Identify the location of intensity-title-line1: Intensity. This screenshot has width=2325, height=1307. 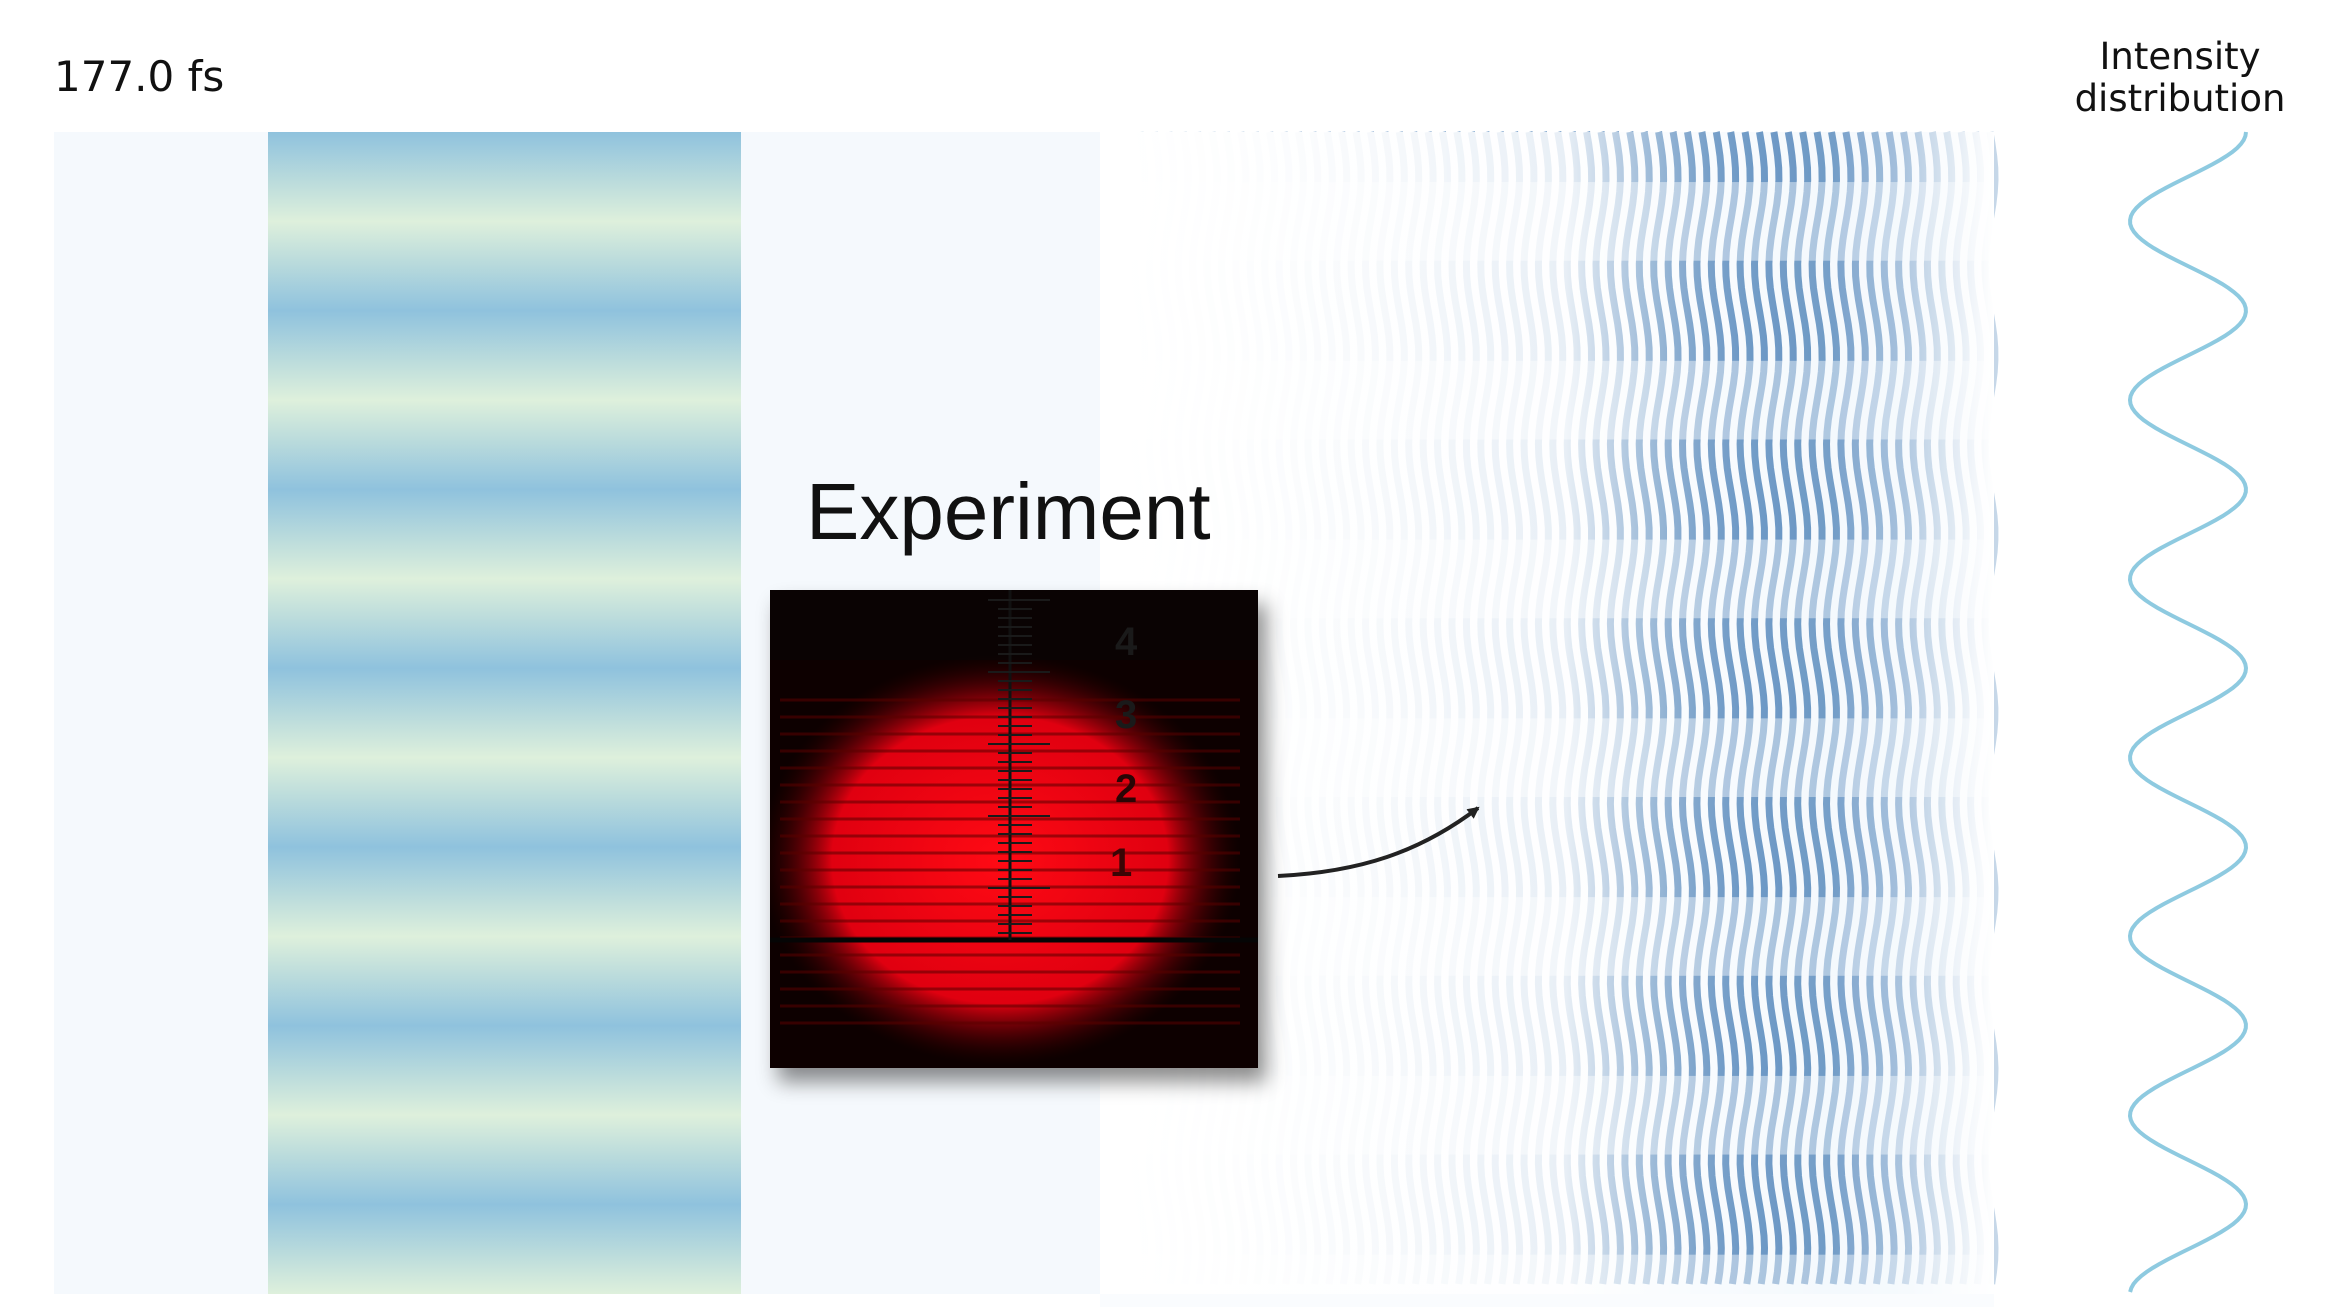
(2180, 56).